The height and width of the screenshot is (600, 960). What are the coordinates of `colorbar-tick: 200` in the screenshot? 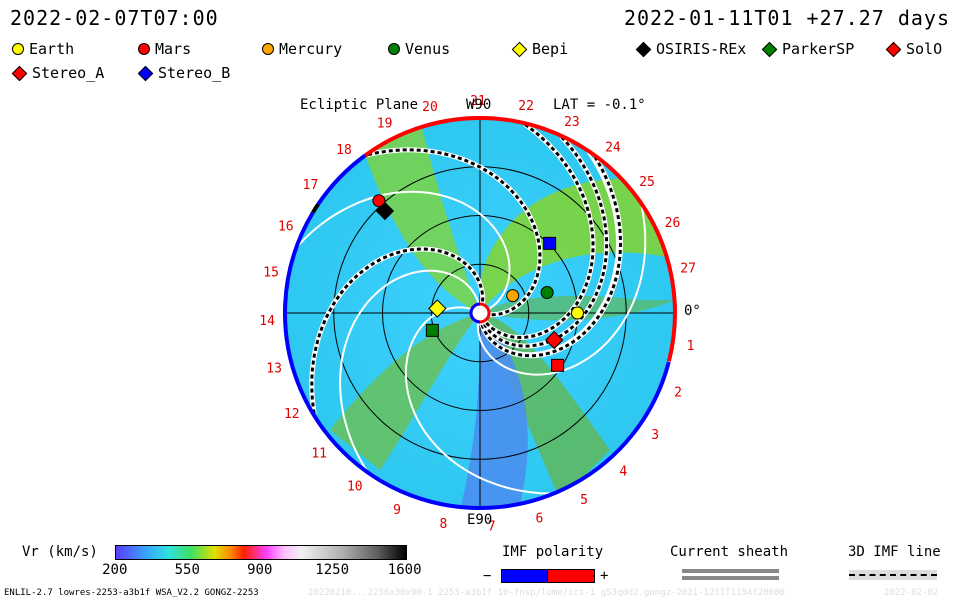 It's located at (115, 570).